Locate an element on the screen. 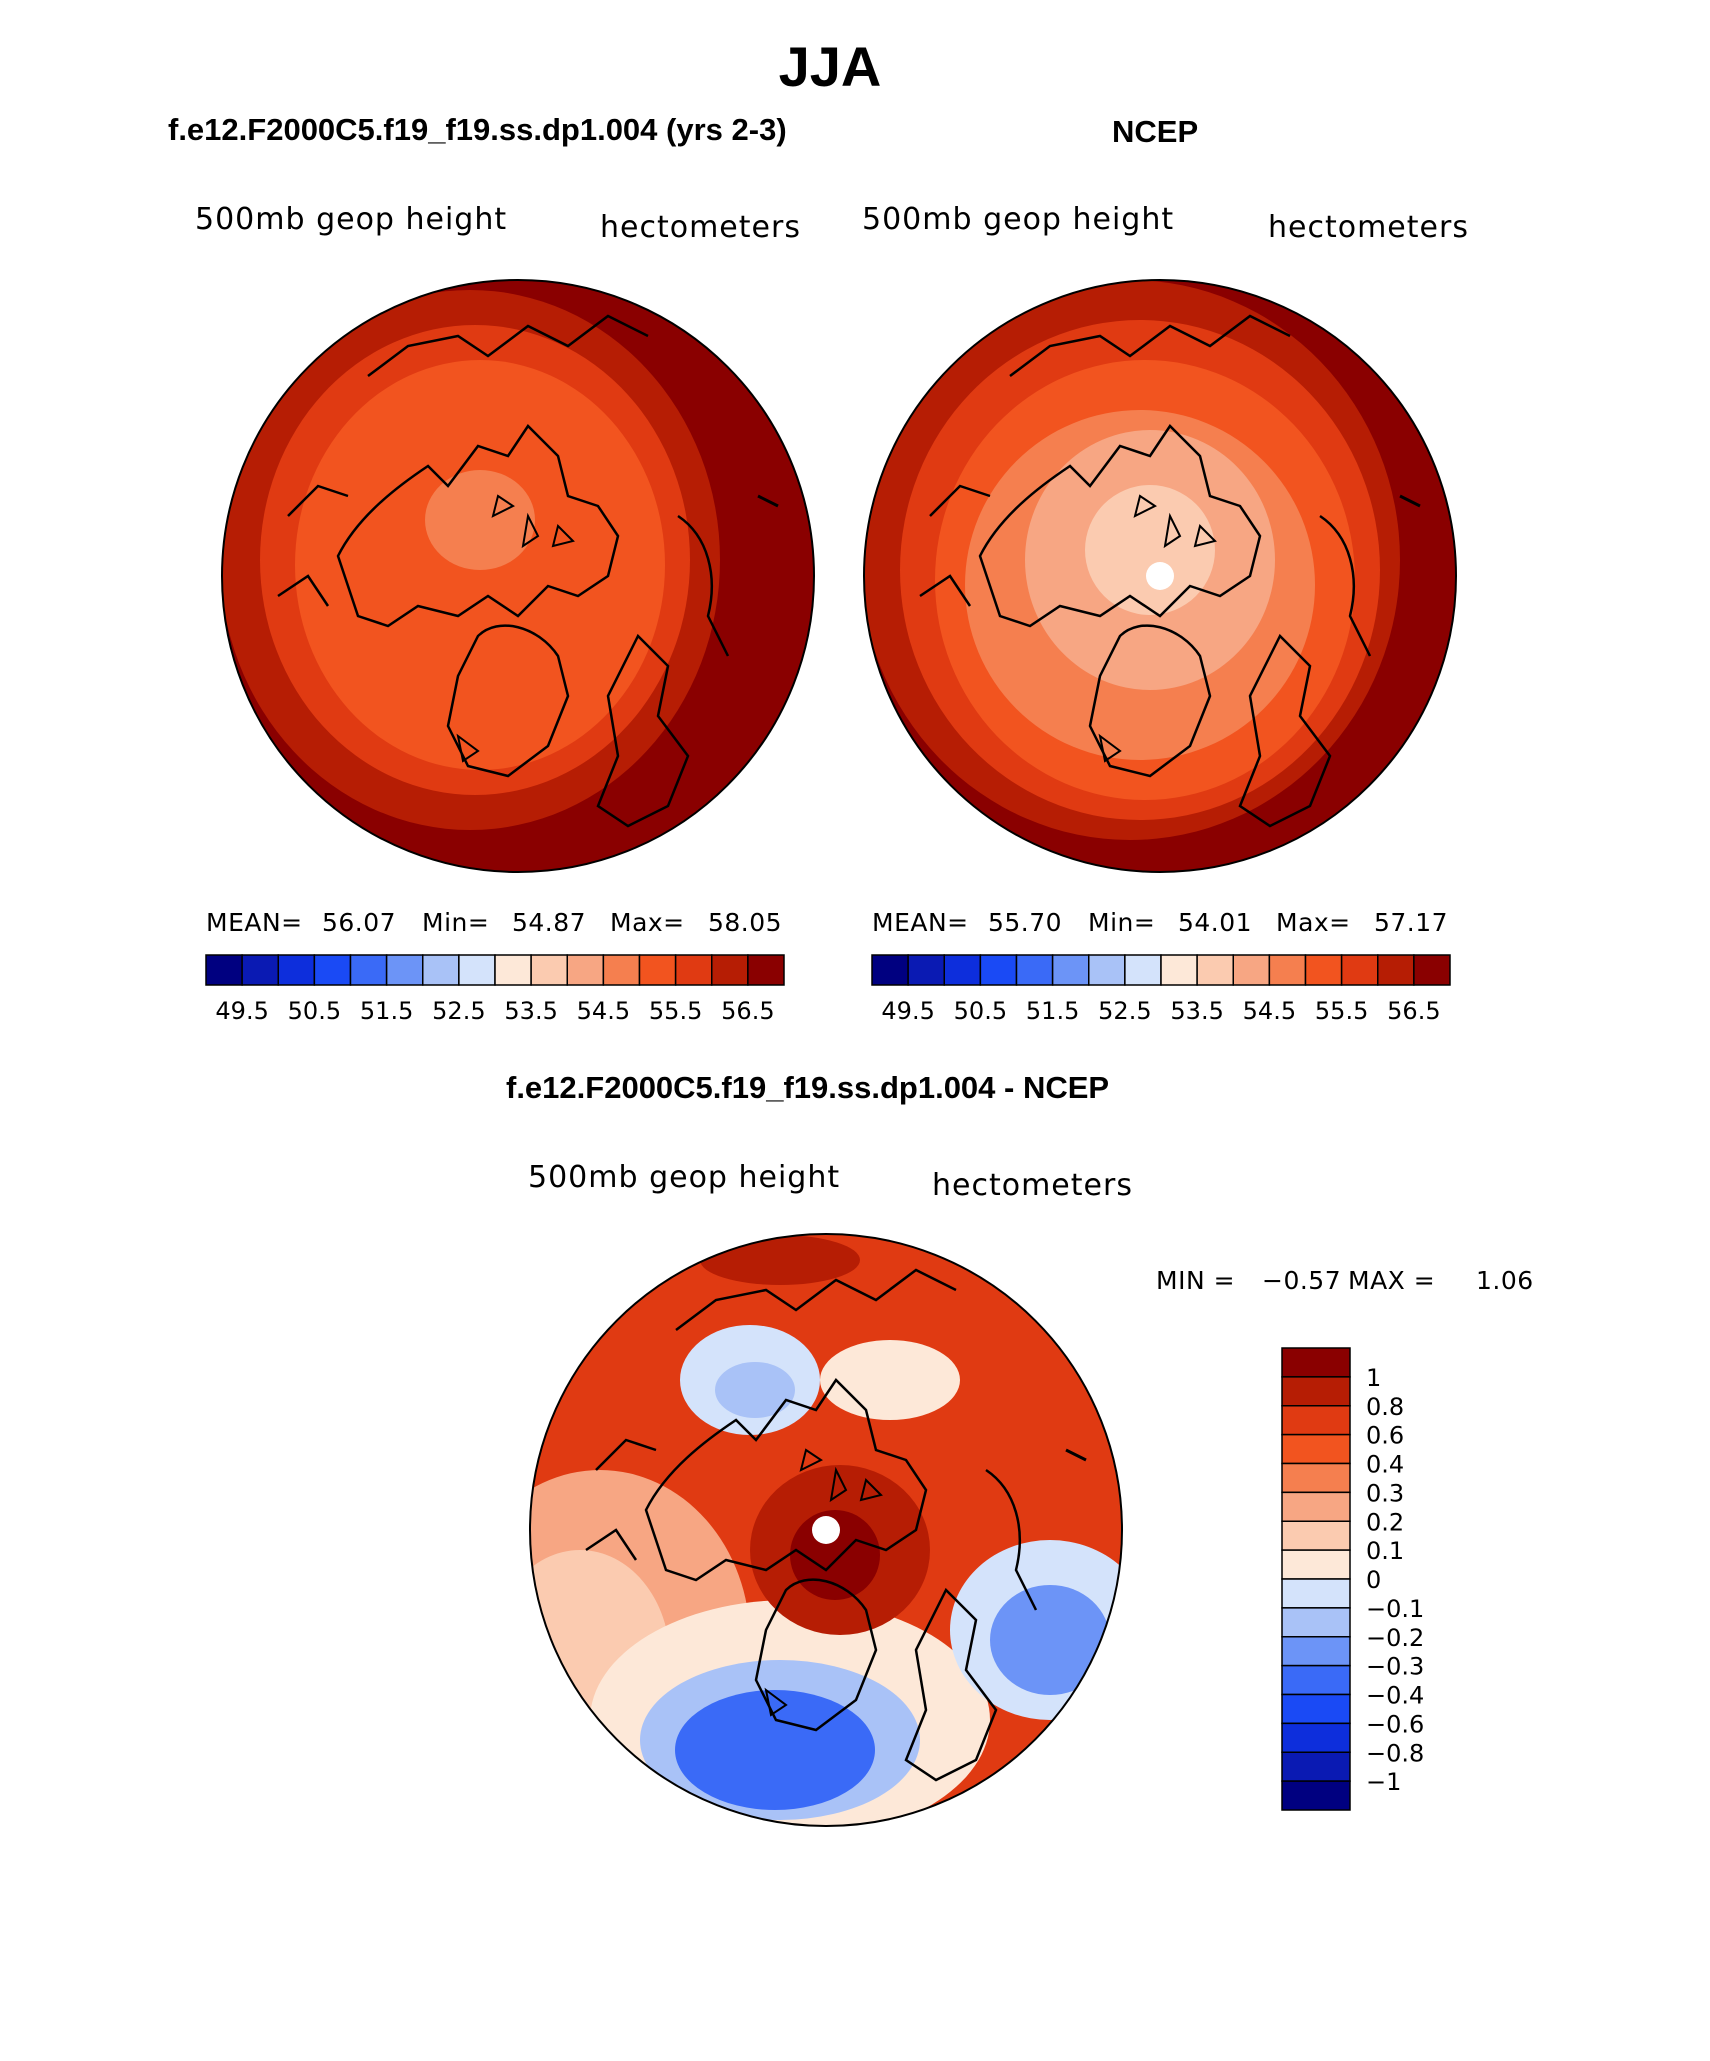  panel1-colorbar-tick-label: 54.5 is located at coordinates (603, 1011).